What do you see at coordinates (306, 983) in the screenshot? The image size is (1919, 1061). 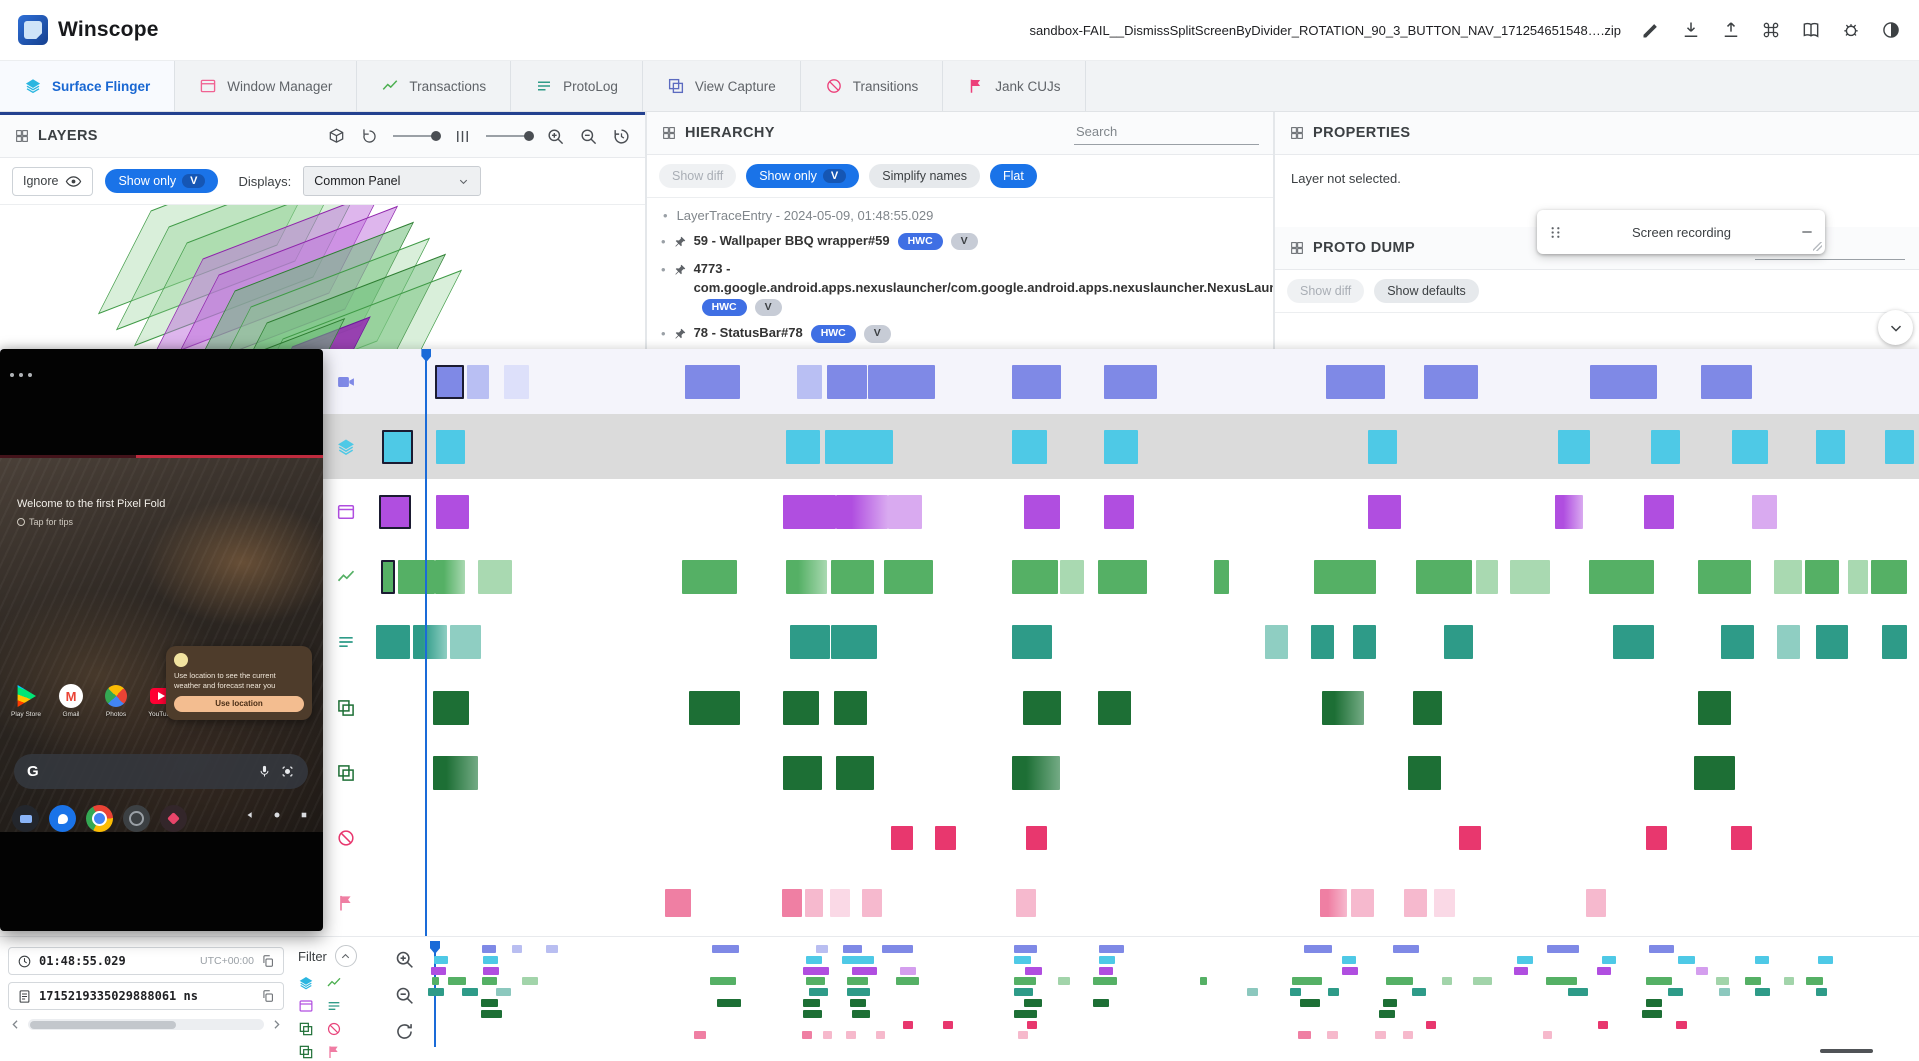 I see `filter-layers-icon` at bounding box center [306, 983].